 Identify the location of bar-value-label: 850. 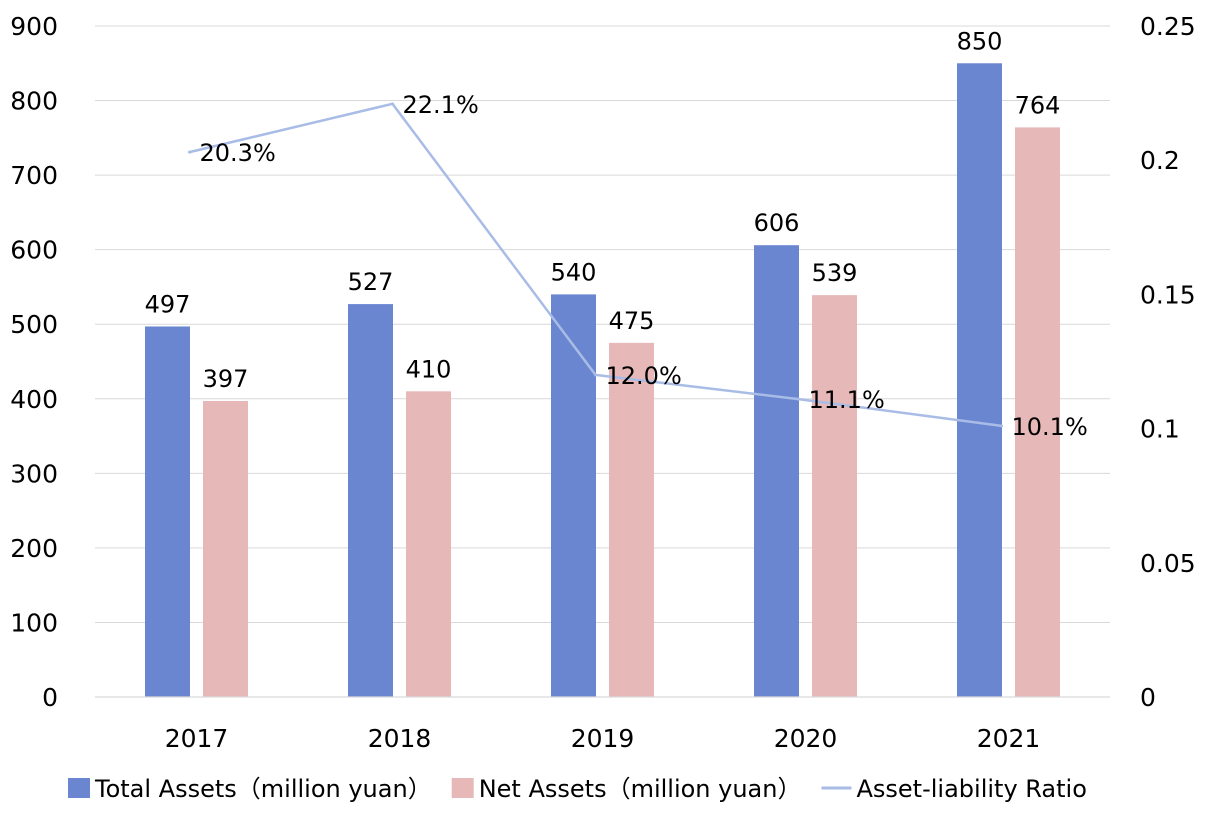
(980, 41).